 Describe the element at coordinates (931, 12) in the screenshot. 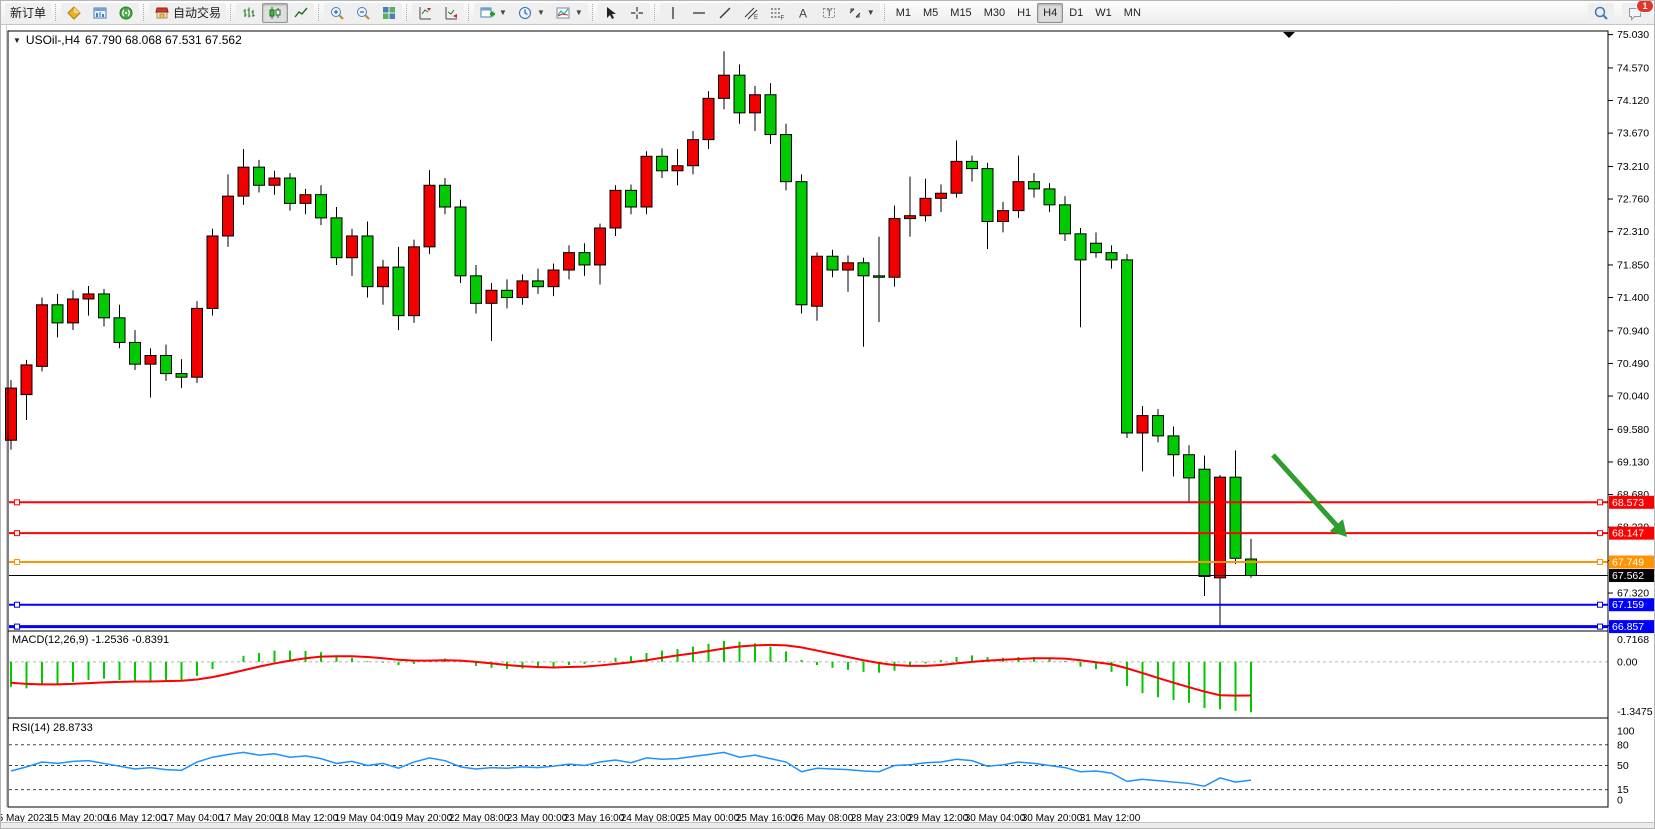

I see `timeframe-m5-button: M5` at that location.